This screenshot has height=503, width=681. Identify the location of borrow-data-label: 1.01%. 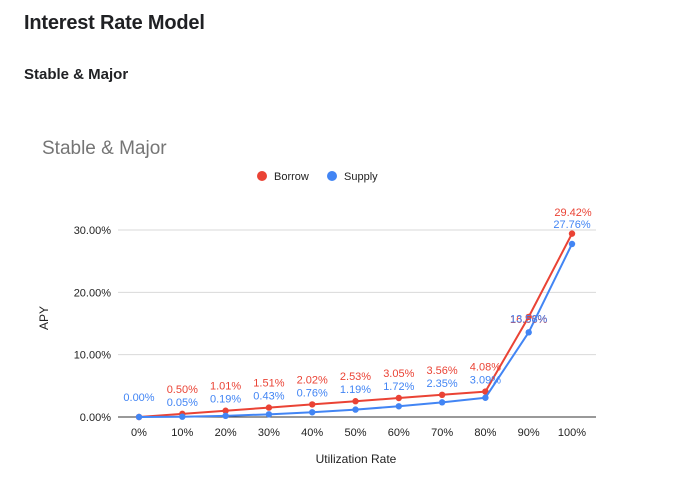
(225, 387).